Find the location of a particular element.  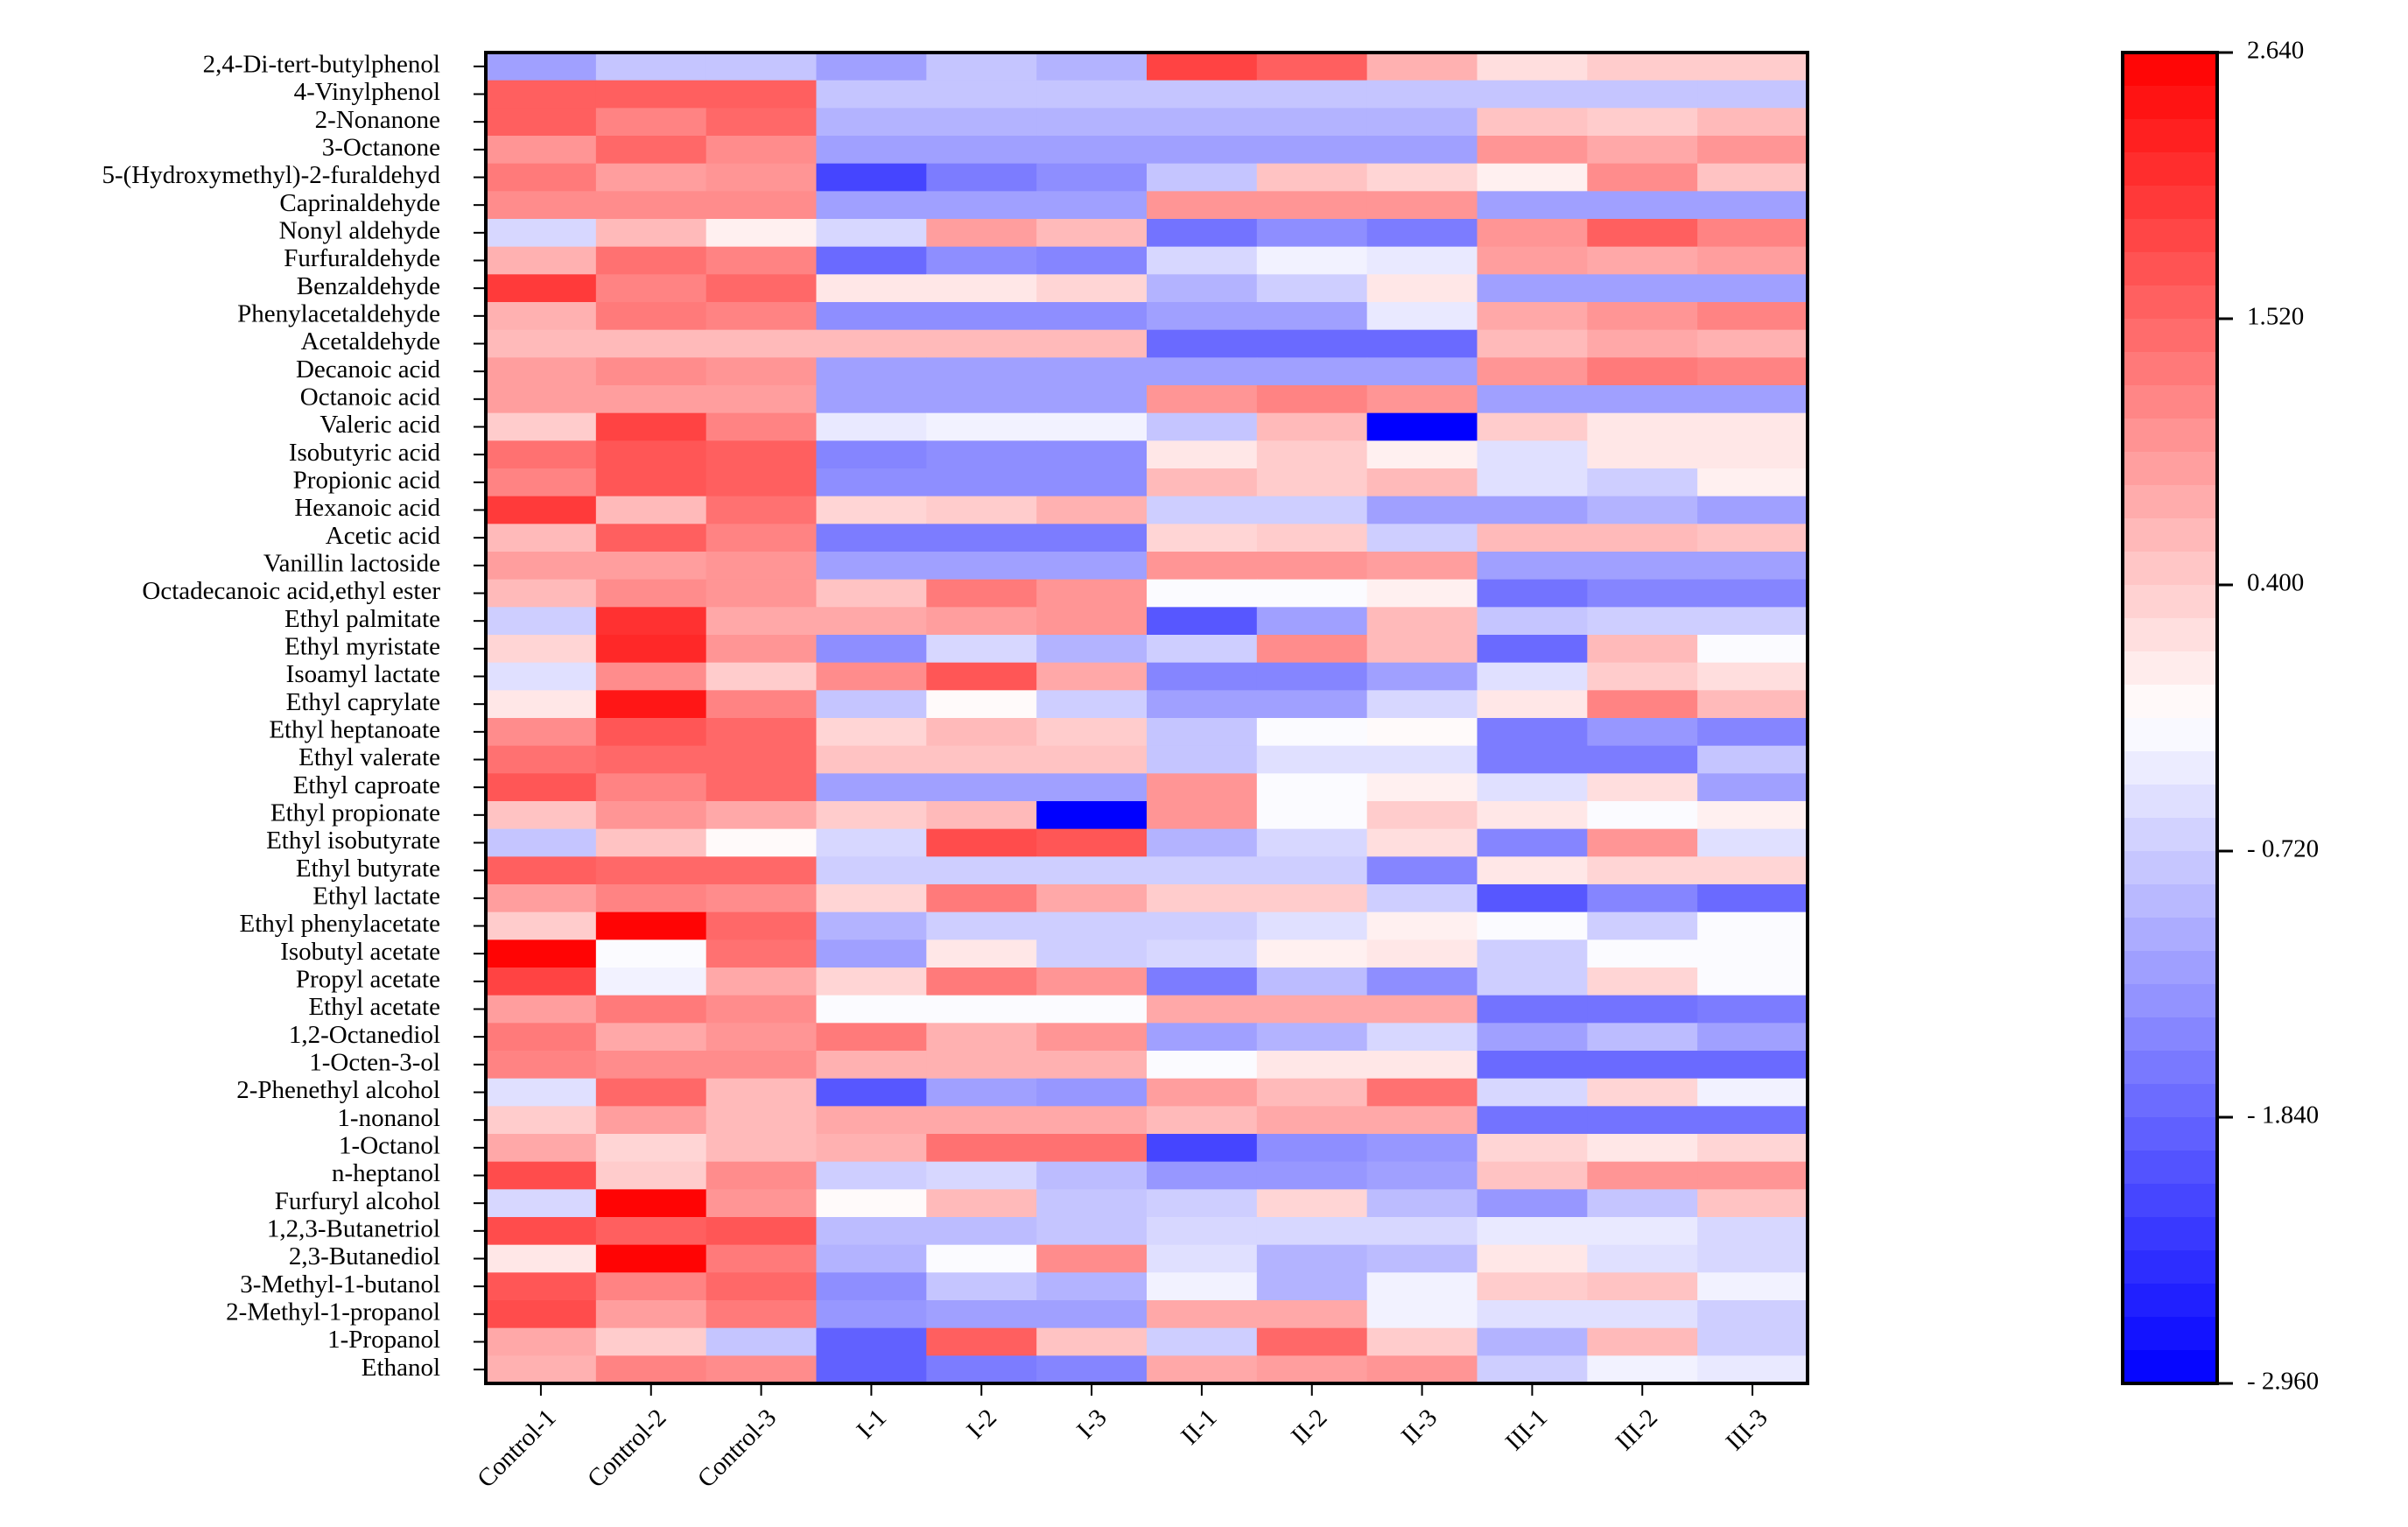

colorbar-tick-label: - 2.960 is located at coordinates (2283, 1382).